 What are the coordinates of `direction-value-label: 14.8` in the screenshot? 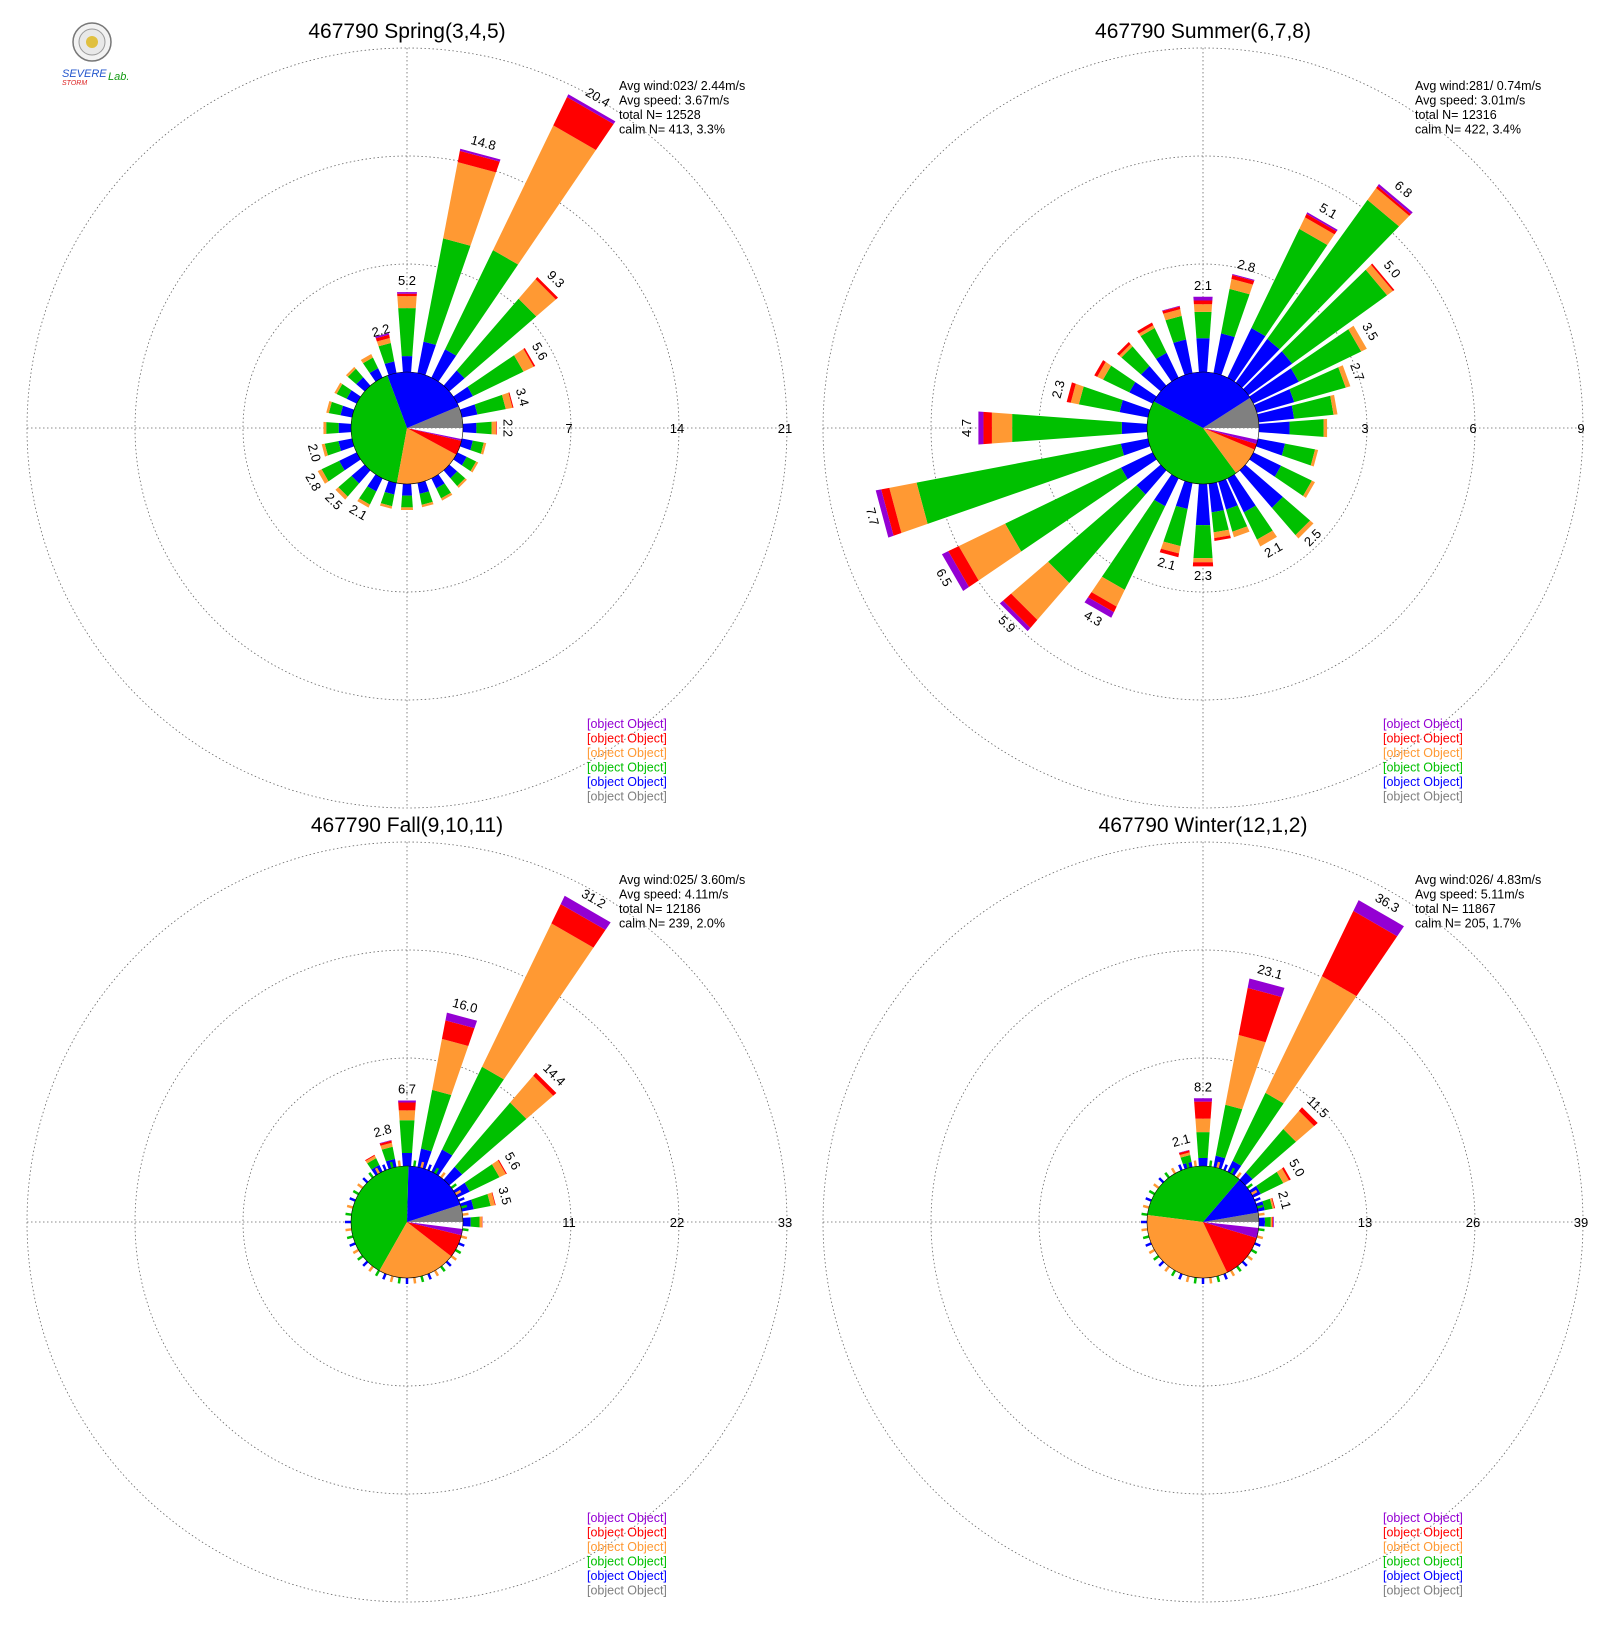 It's located at (483, 142).